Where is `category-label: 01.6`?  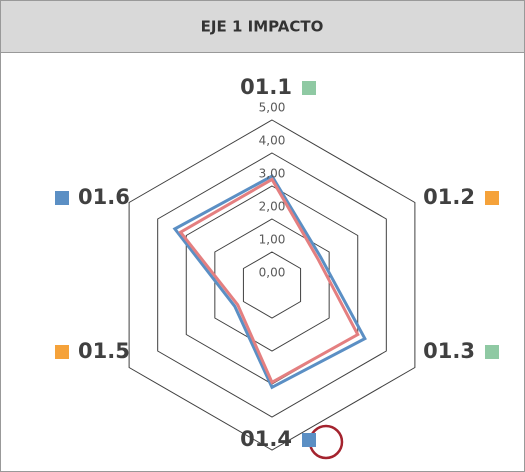
category-label: 01.6 is located at coordinates (104, 197).